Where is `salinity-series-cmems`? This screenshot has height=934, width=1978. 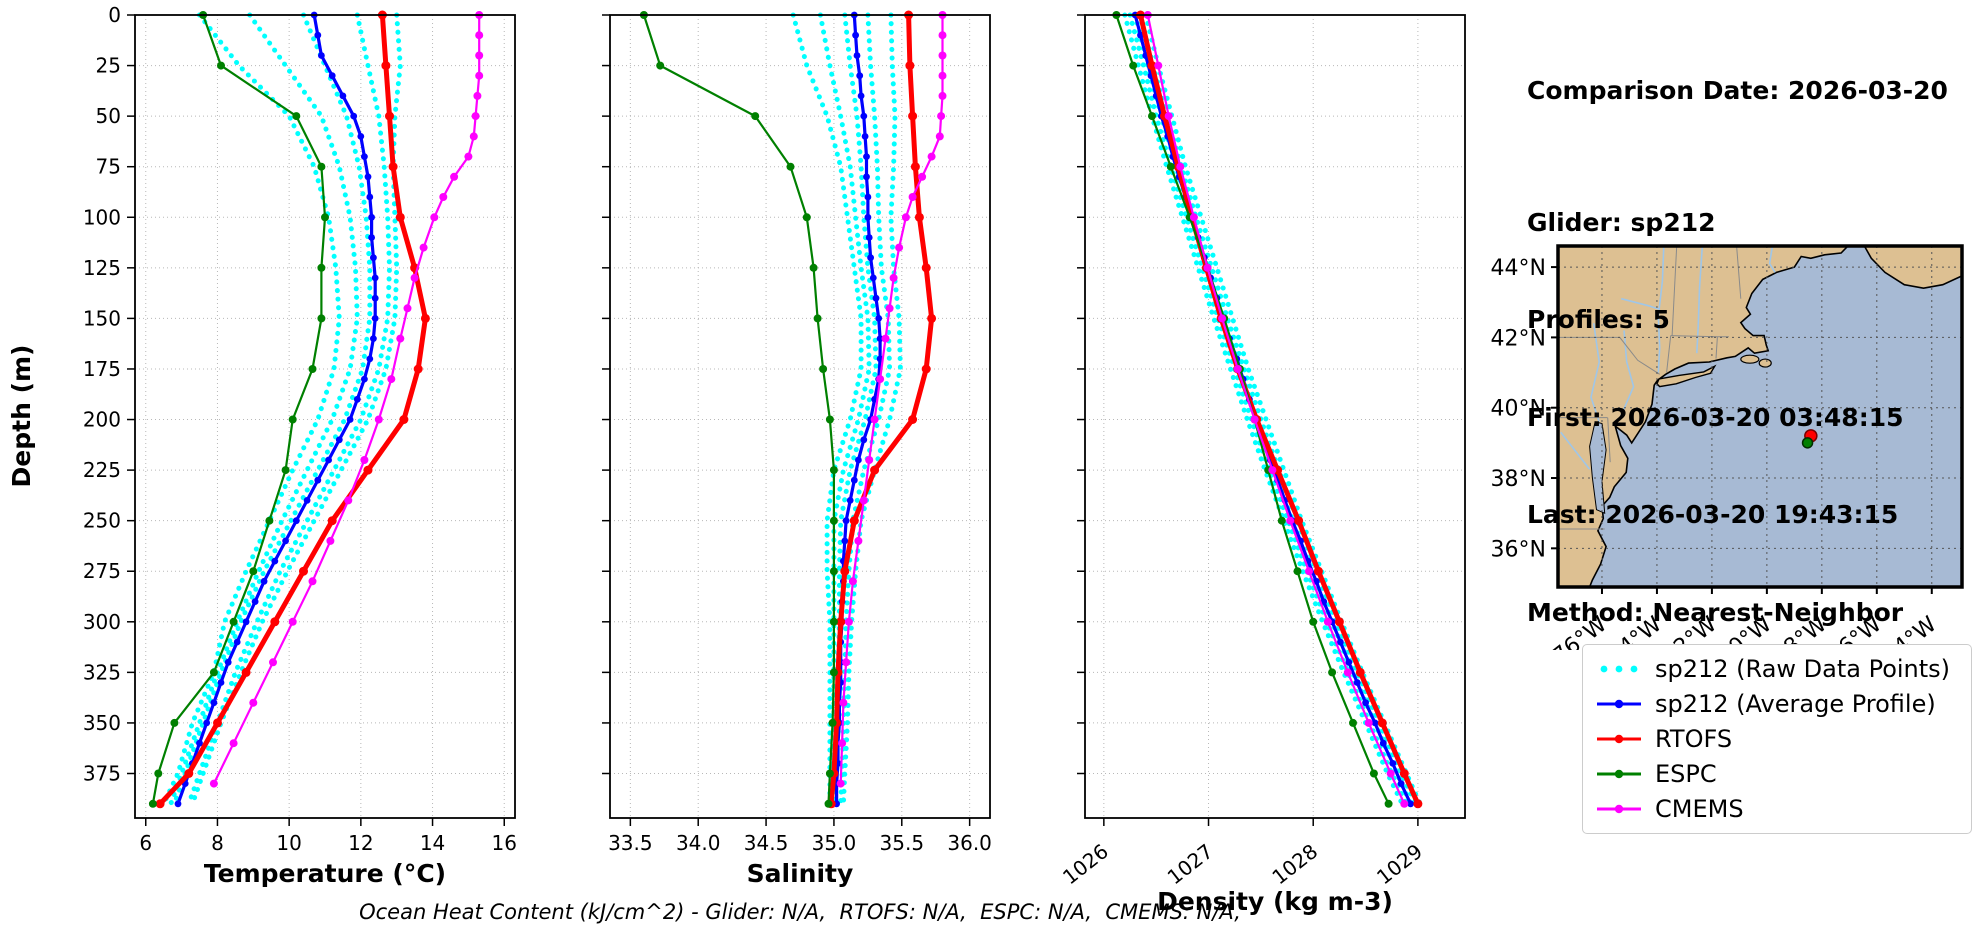 salinity-series-cmems is located at coordinates (891, 399).